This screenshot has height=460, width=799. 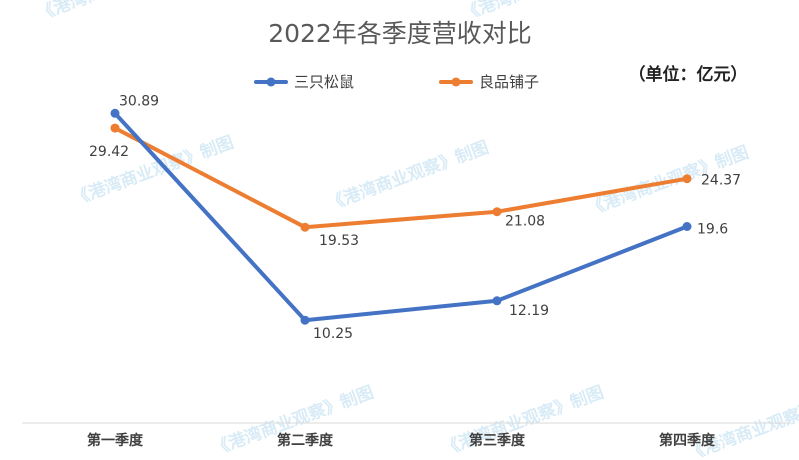 I want to click on category-labels: 第一季度 第二季度 第三季度 第四季度, so click(x=401, y=440).